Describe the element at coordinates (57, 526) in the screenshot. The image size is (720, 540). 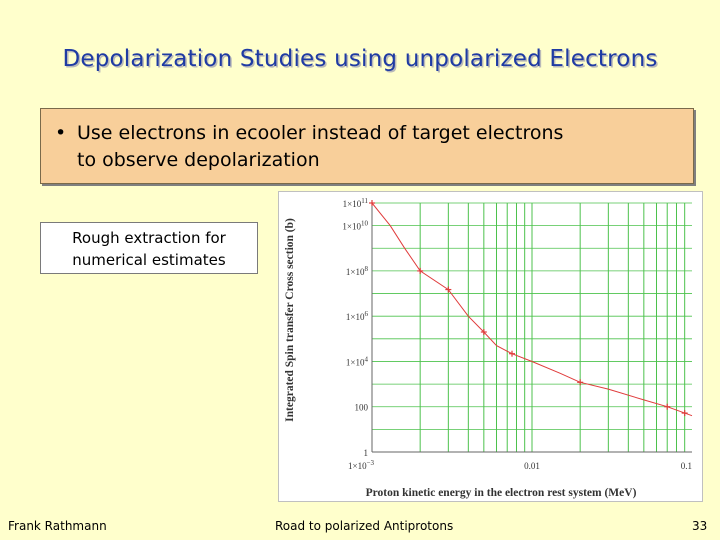
I see `footer-author: Frank Rathmann` at that location.